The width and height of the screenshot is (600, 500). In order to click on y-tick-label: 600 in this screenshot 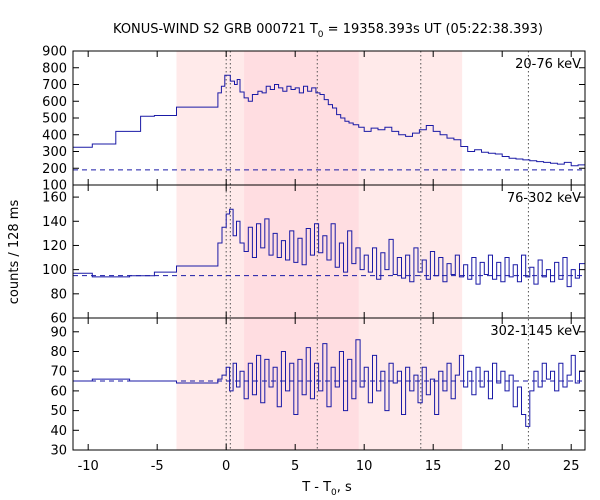, I will do `click(54, 102)`.